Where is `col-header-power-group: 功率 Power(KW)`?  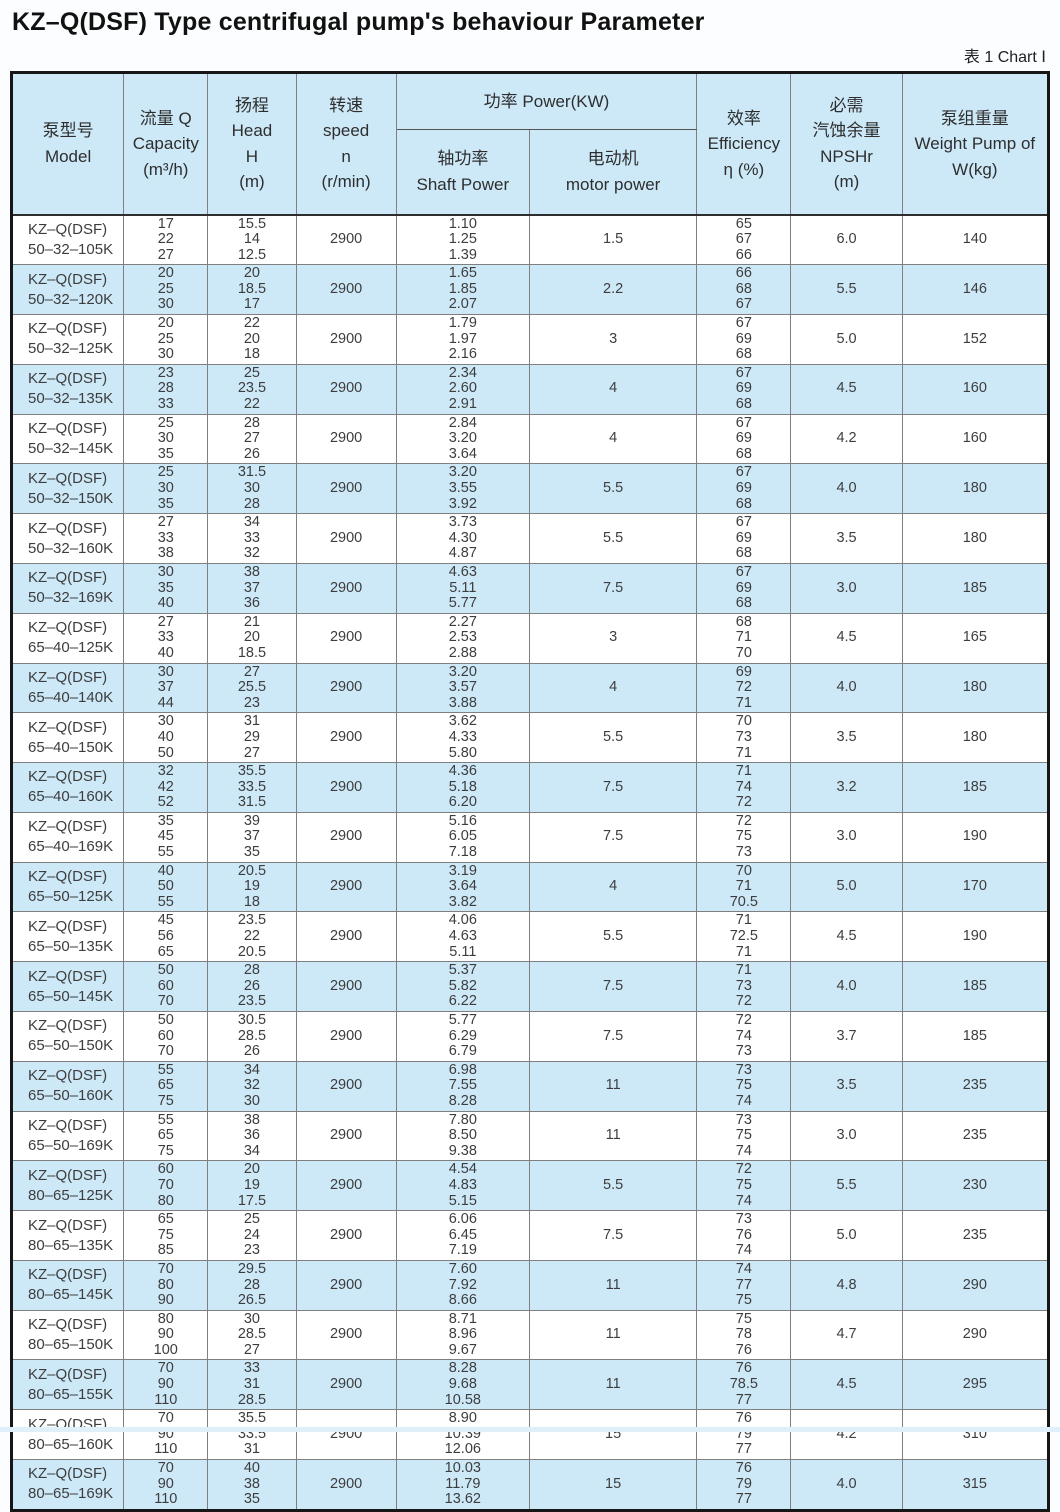 col-header-power-group: 功率 Power(KW) is located at coordinates (546, 101).